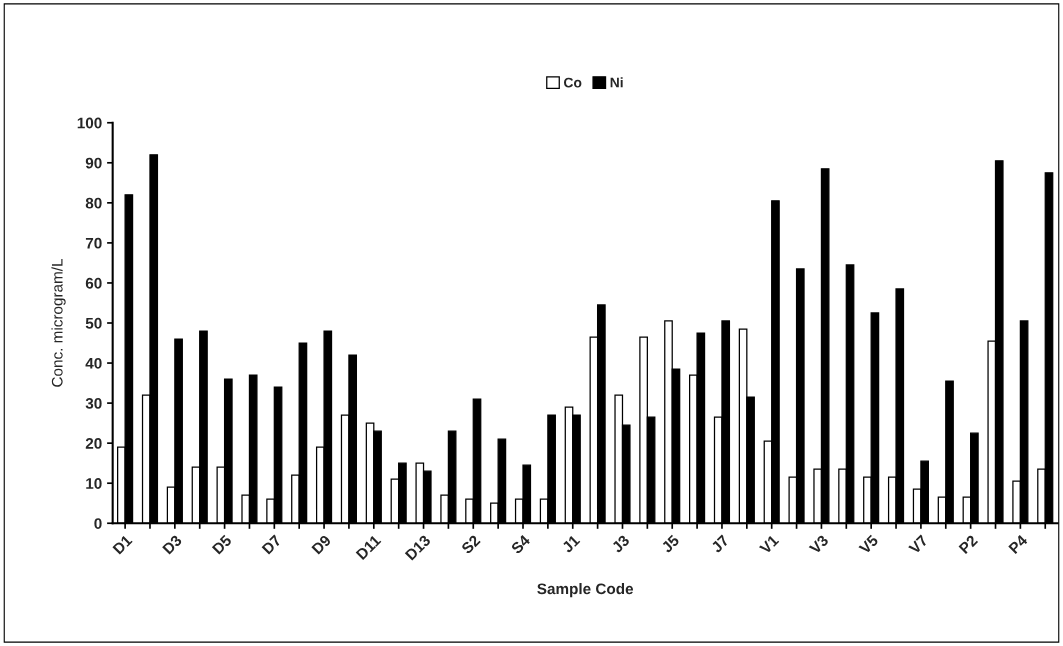 The image size is (1063, 646). I want to click on y-tick-label: 0, so click(98, 523).